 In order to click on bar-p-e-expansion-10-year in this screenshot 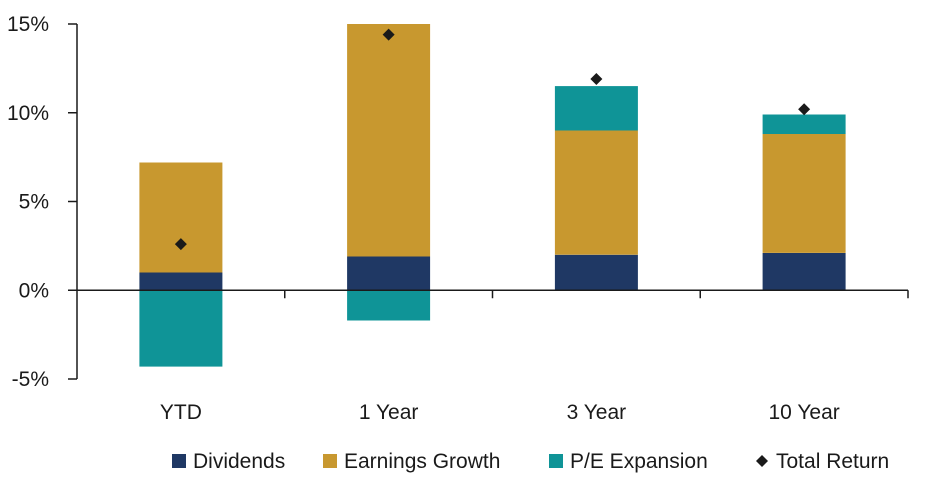, I will do `click(804, 124)`.